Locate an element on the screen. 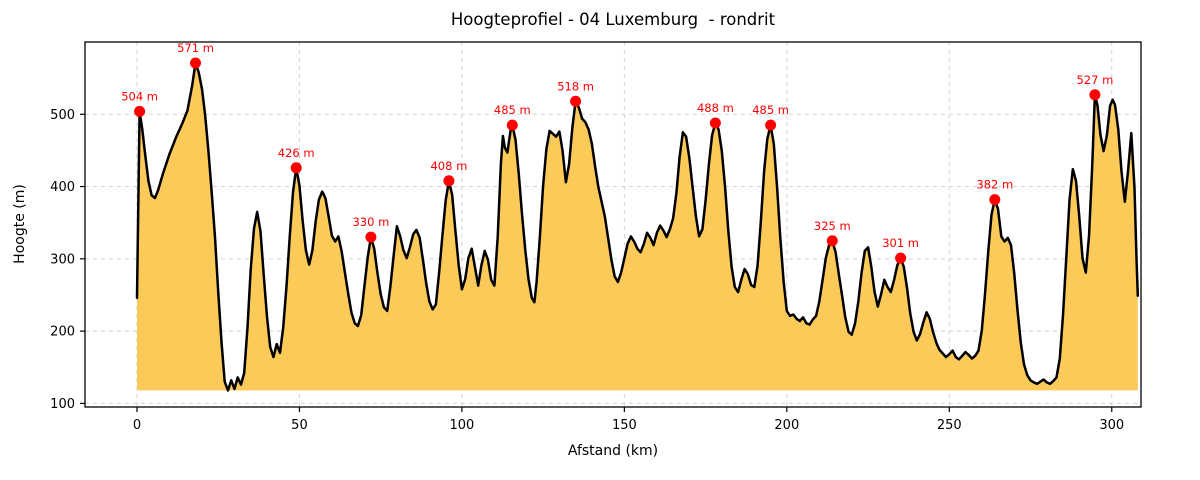 The width and height of the screenshot is (1200, 480). chart-title: Hoogteprofiel - 04 Luxemburg - rondrit is located at coordinates (613, 19).